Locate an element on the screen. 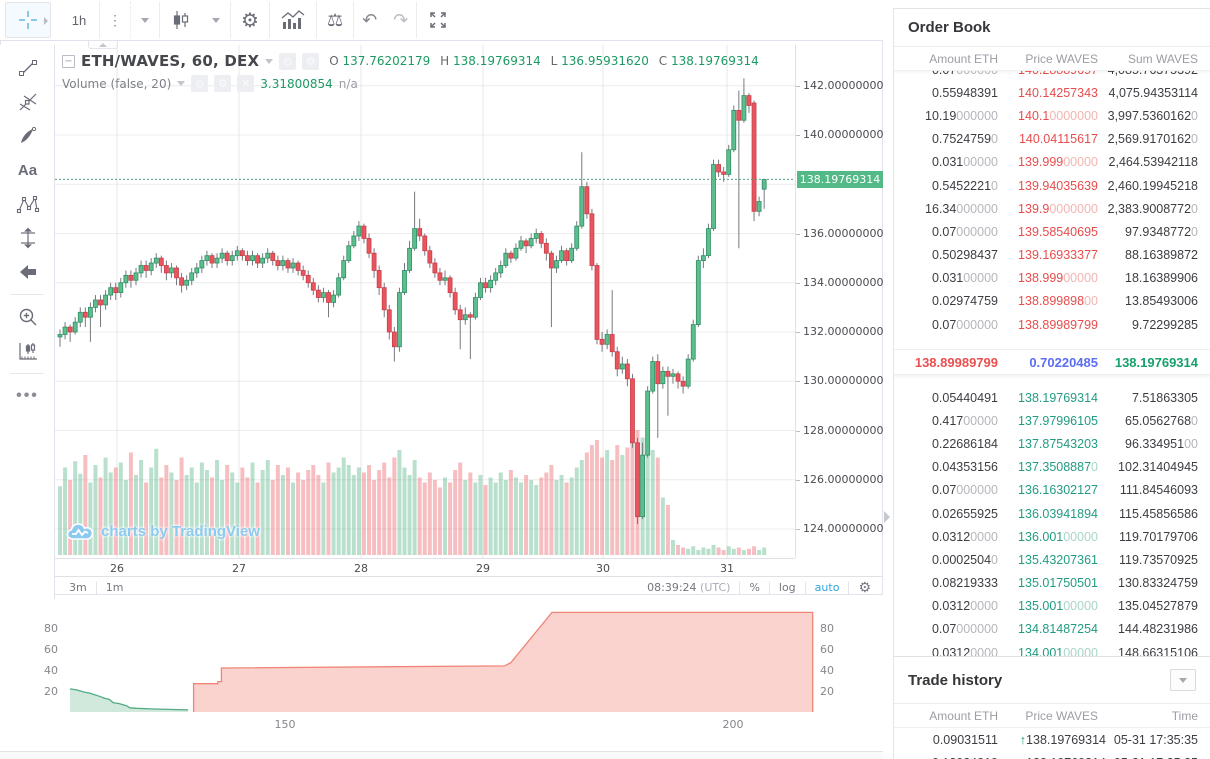 The width and height of the screenshot is (1210, 759). high-value: 138.19769314 is located at coordinates (496, 61).